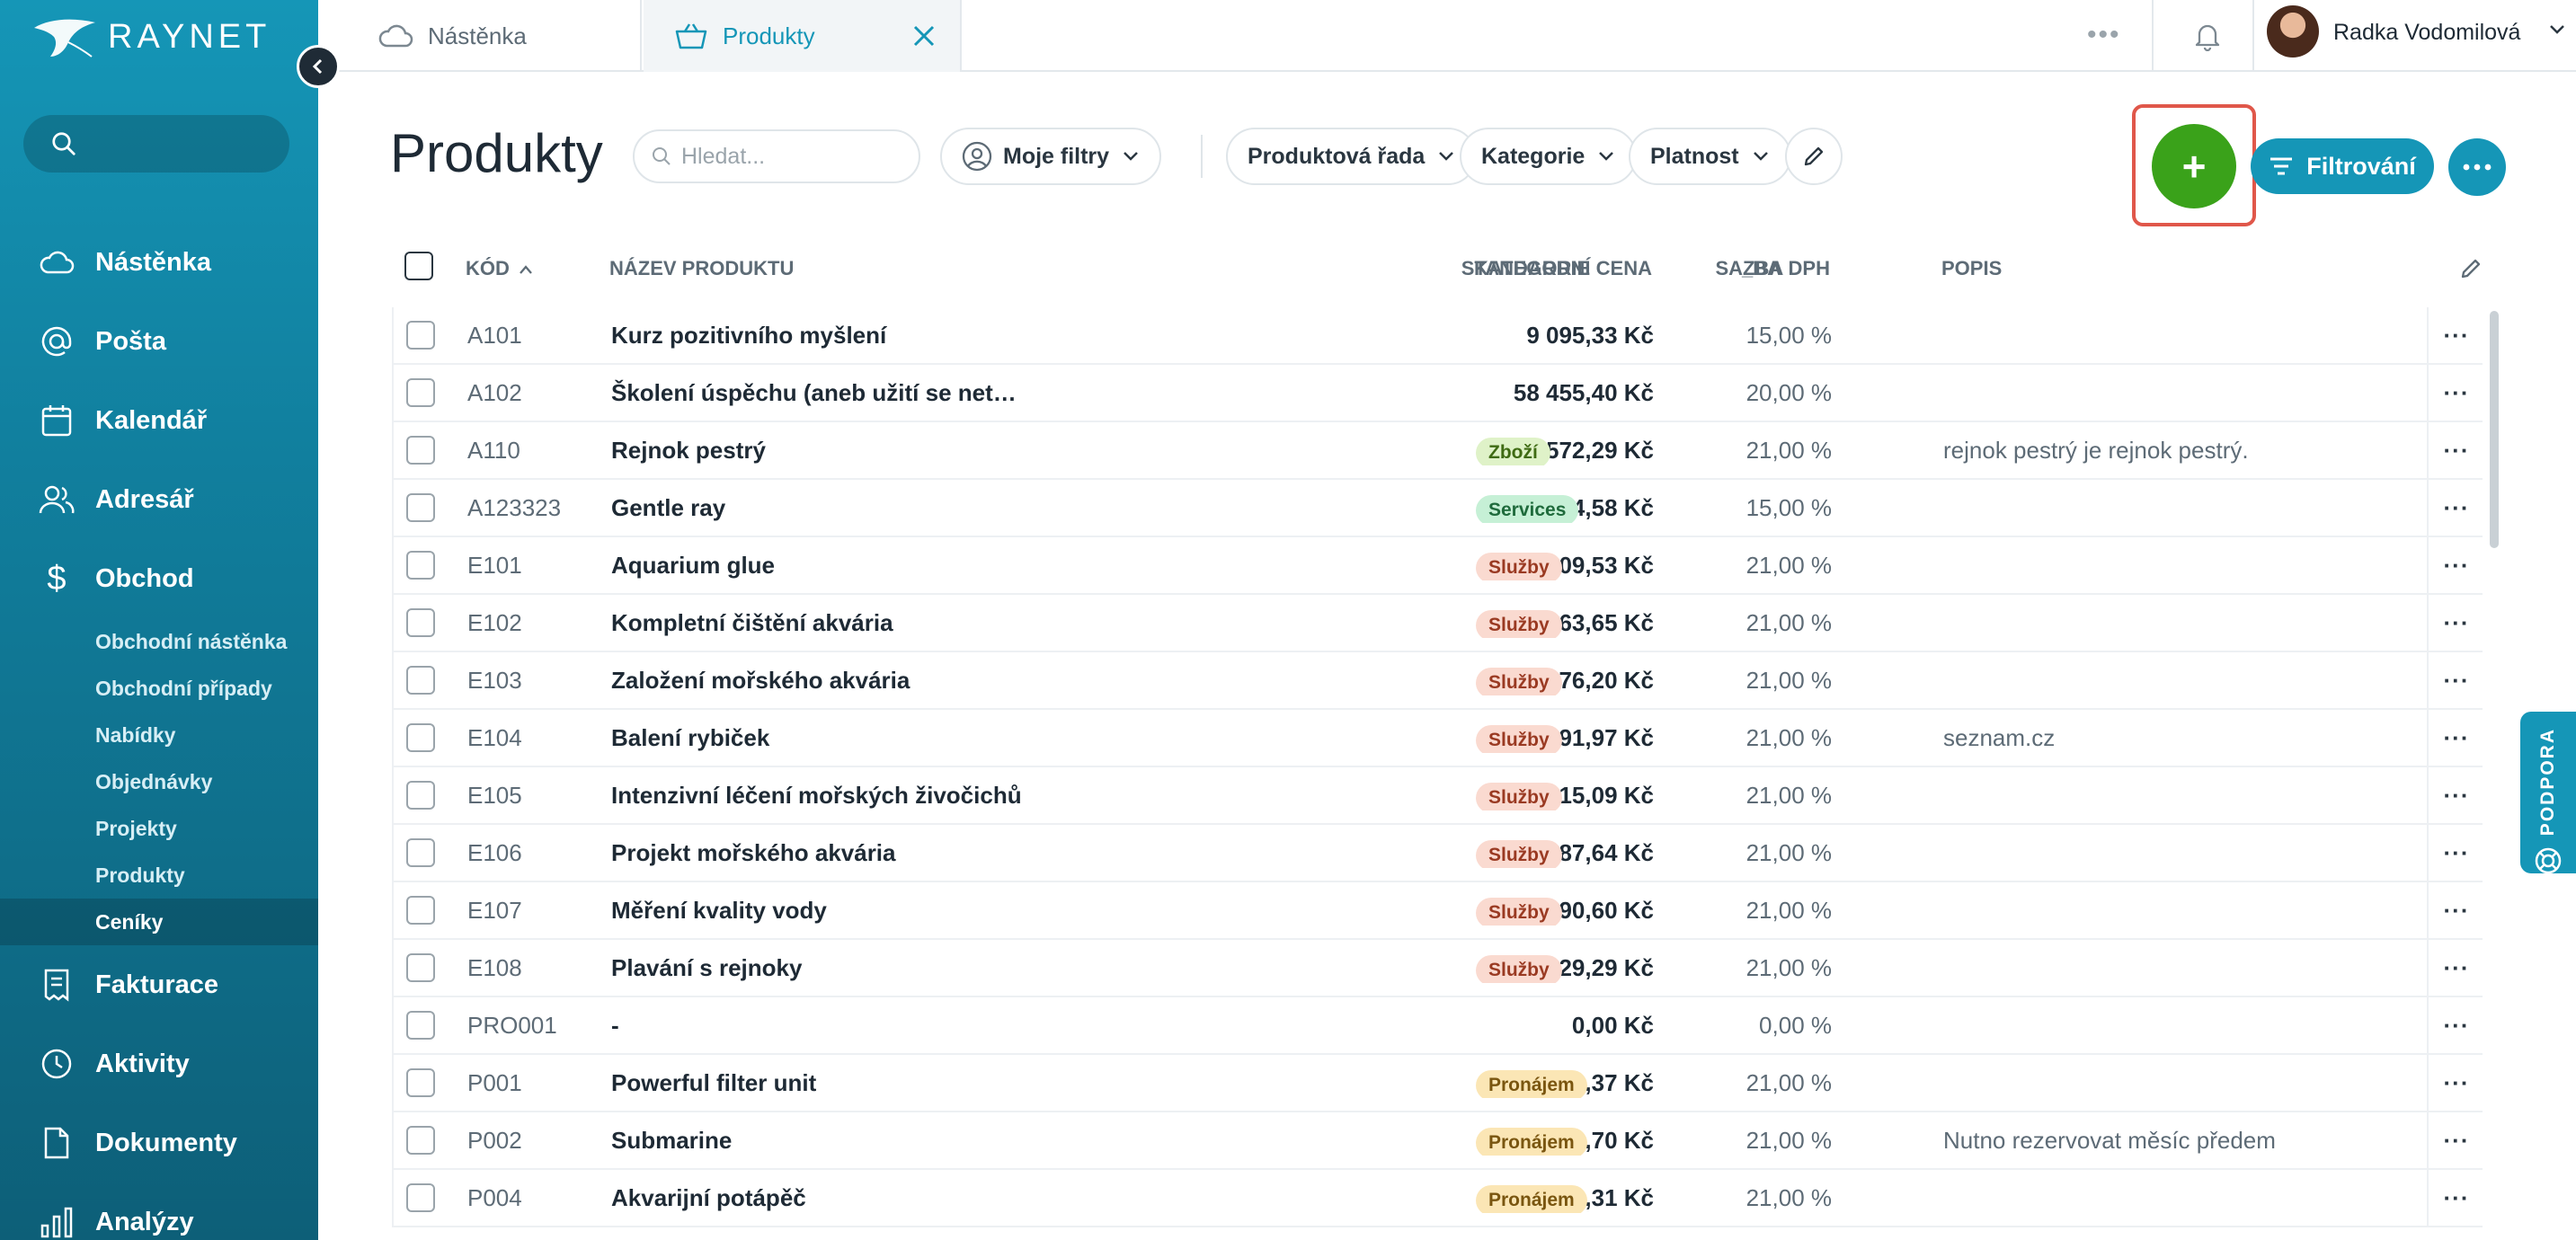 The height and width of the screenshot is (1240, 2576). What do you see at coordinates (2194, 166) in the screenshot?
I see `add-product-button: +` at bounding box center [2194, 166].